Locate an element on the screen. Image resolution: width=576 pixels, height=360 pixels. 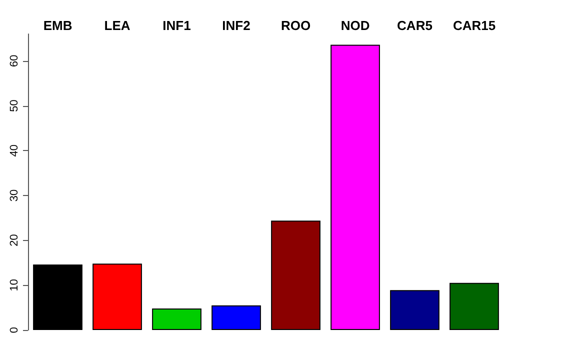
y-tick-label: 50 is located at coordinates (14, 106).